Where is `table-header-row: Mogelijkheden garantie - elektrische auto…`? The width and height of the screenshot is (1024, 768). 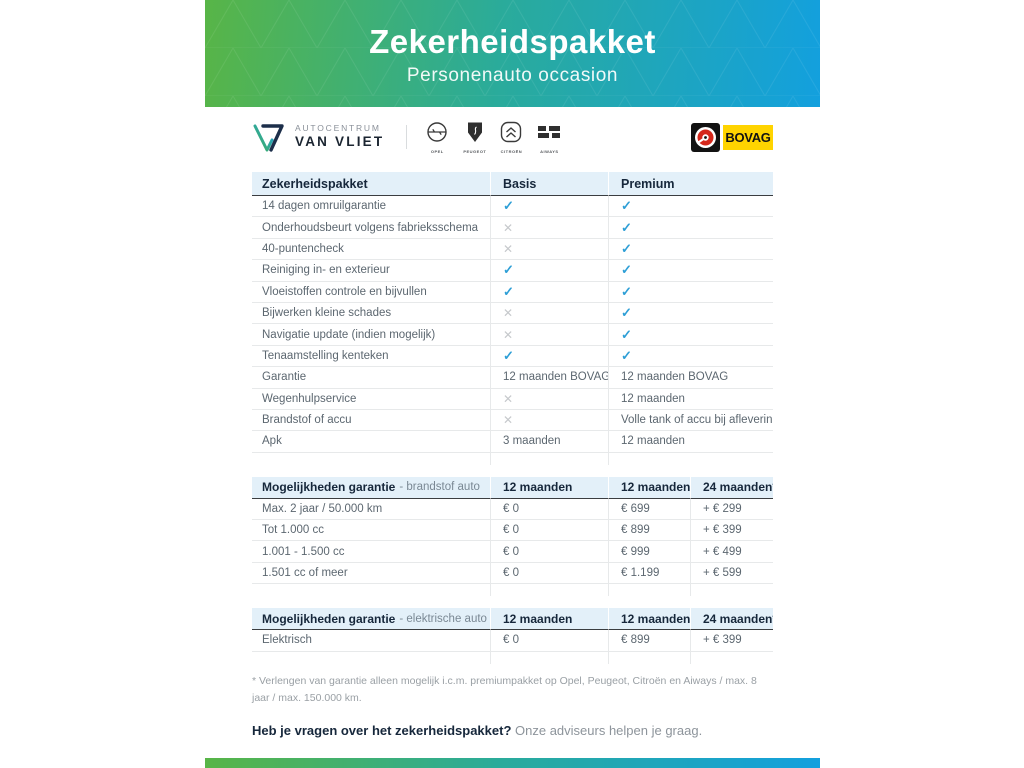
table-header-row: Mogelijkheden garantie - elektrische auto… is located at coordinates (512, 619).